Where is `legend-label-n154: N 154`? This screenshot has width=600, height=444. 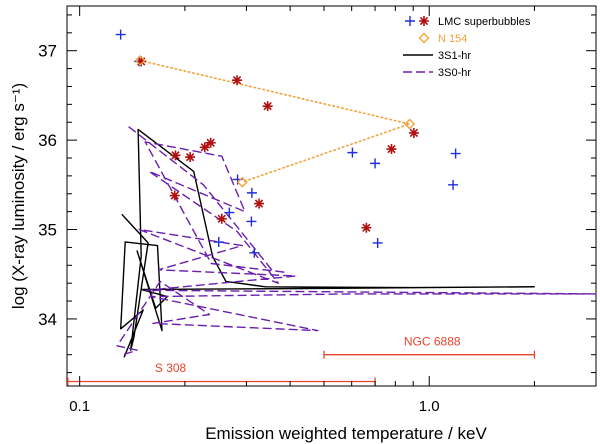 legend-label-n154: N 154 is located at coordinates (452, 39).